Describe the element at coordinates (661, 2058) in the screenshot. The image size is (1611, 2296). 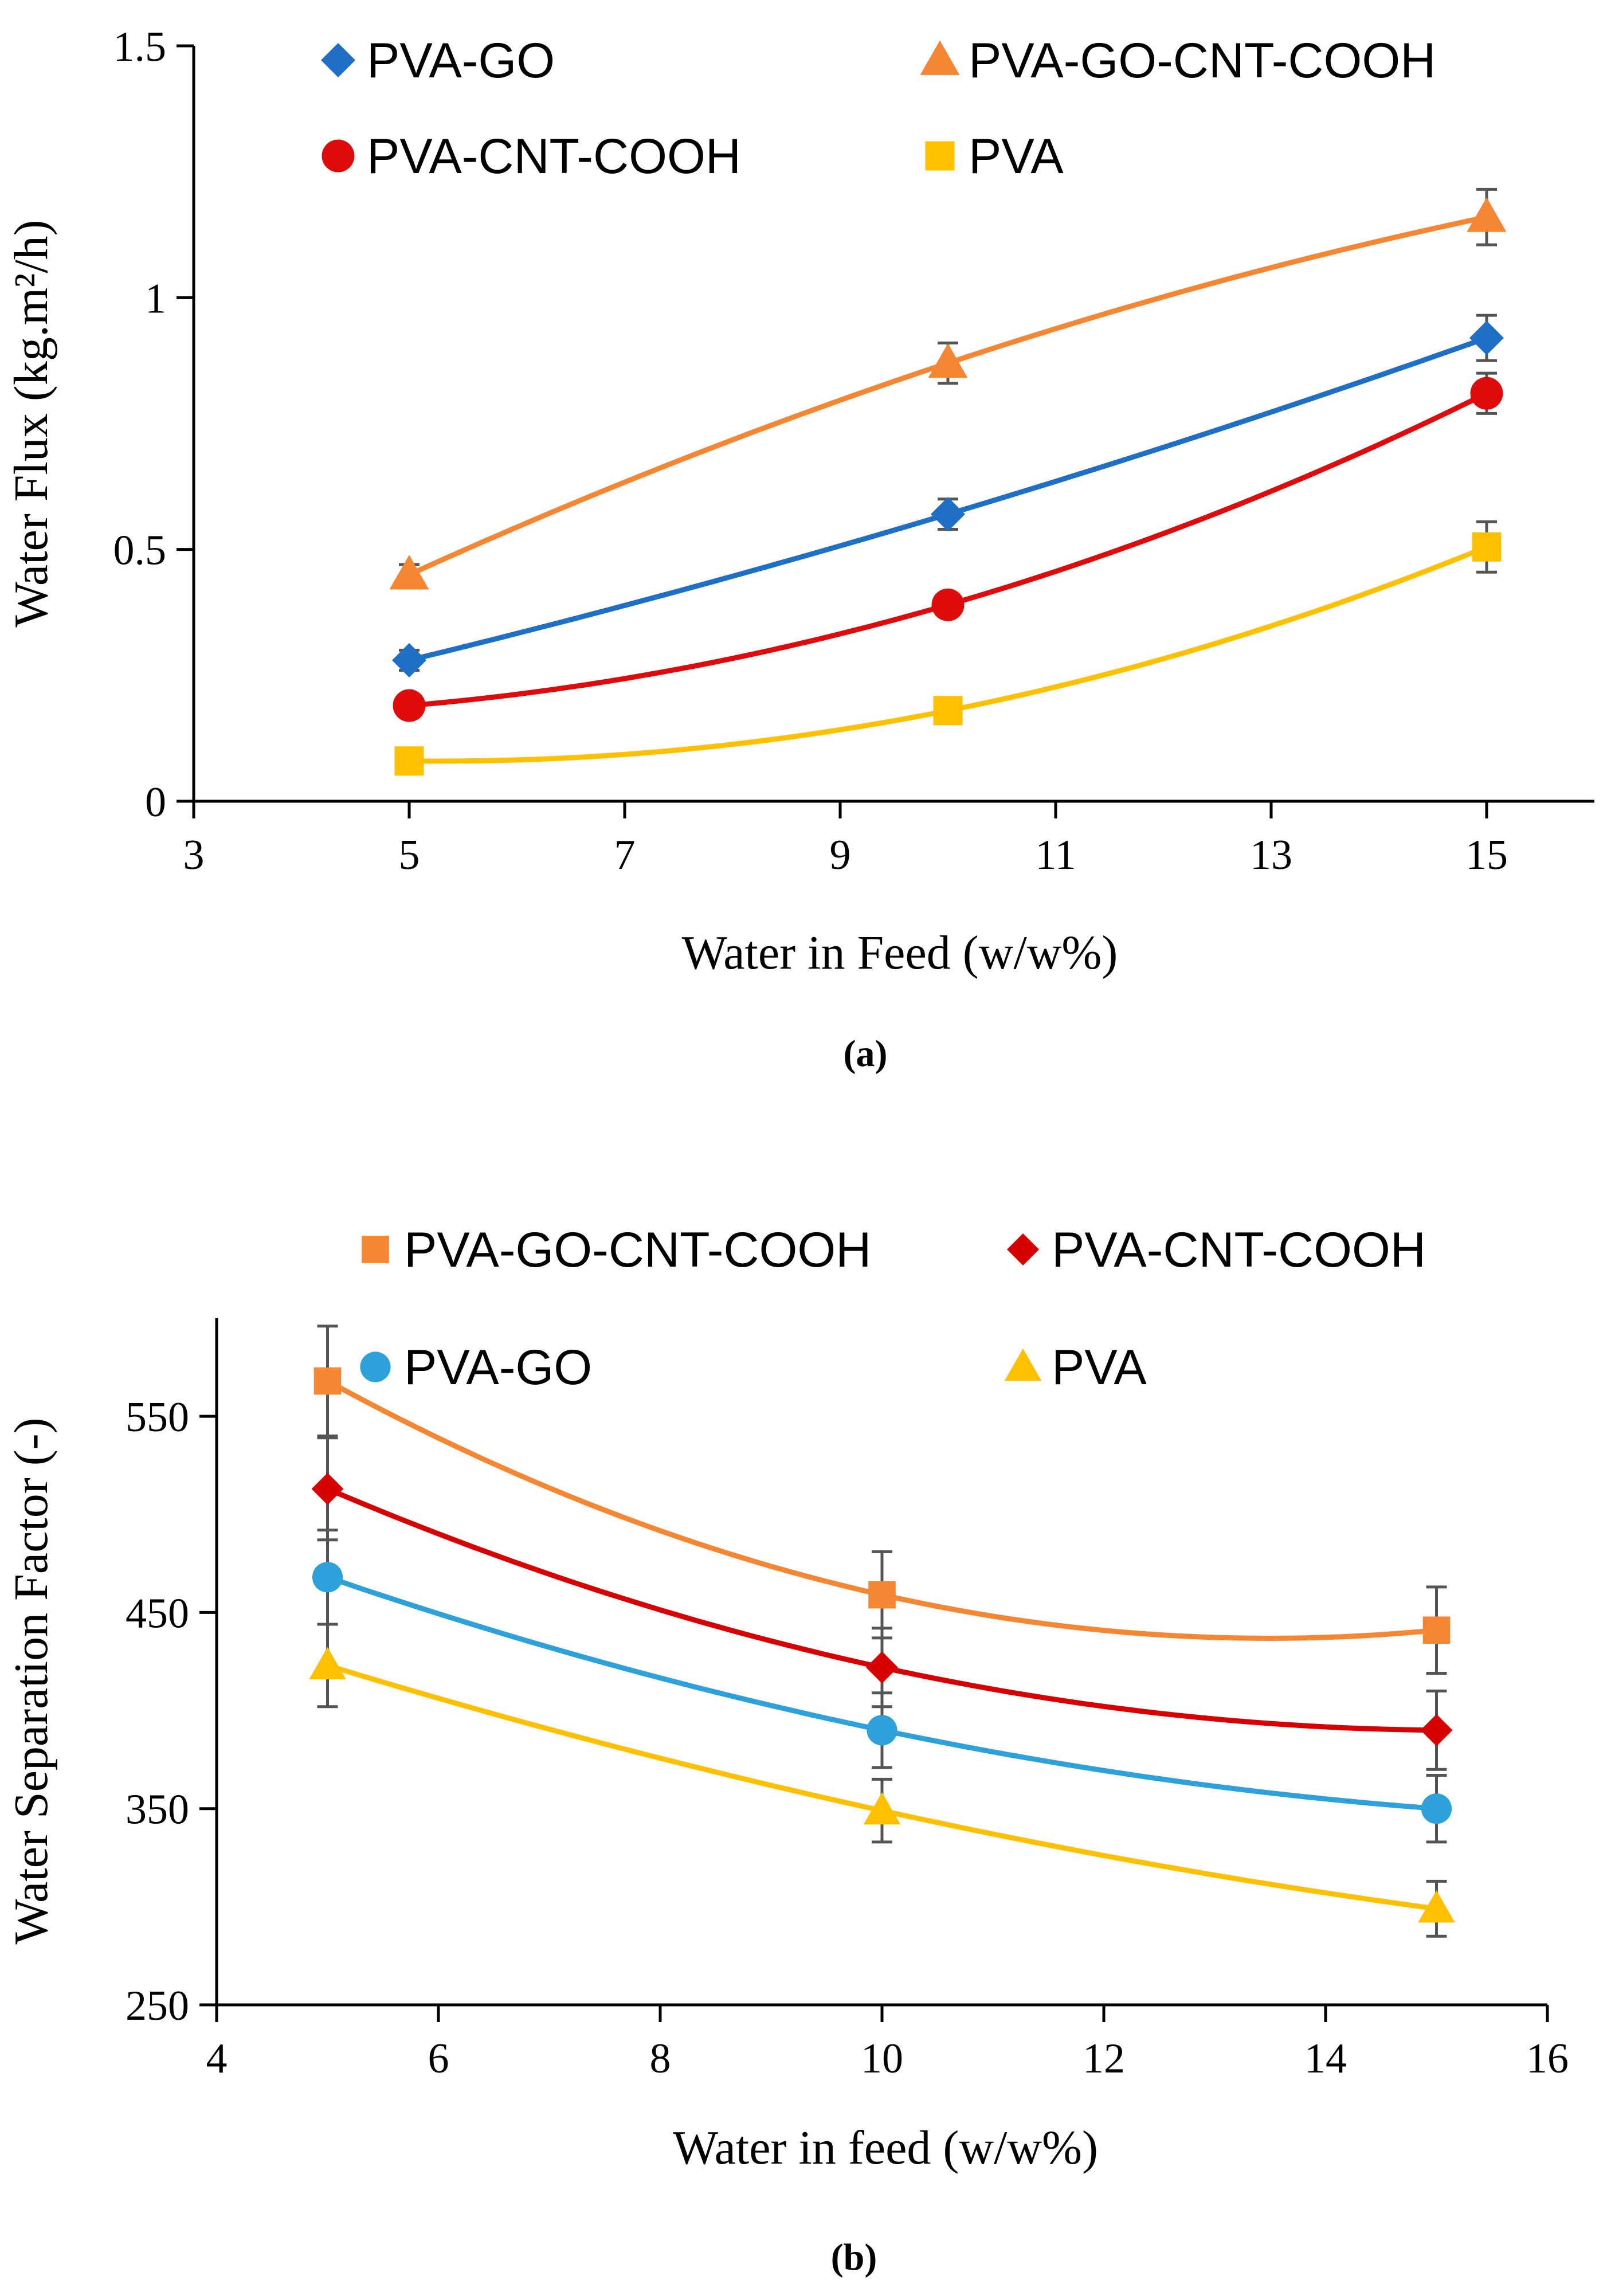
I see `x-tick-label: 8` at that location.